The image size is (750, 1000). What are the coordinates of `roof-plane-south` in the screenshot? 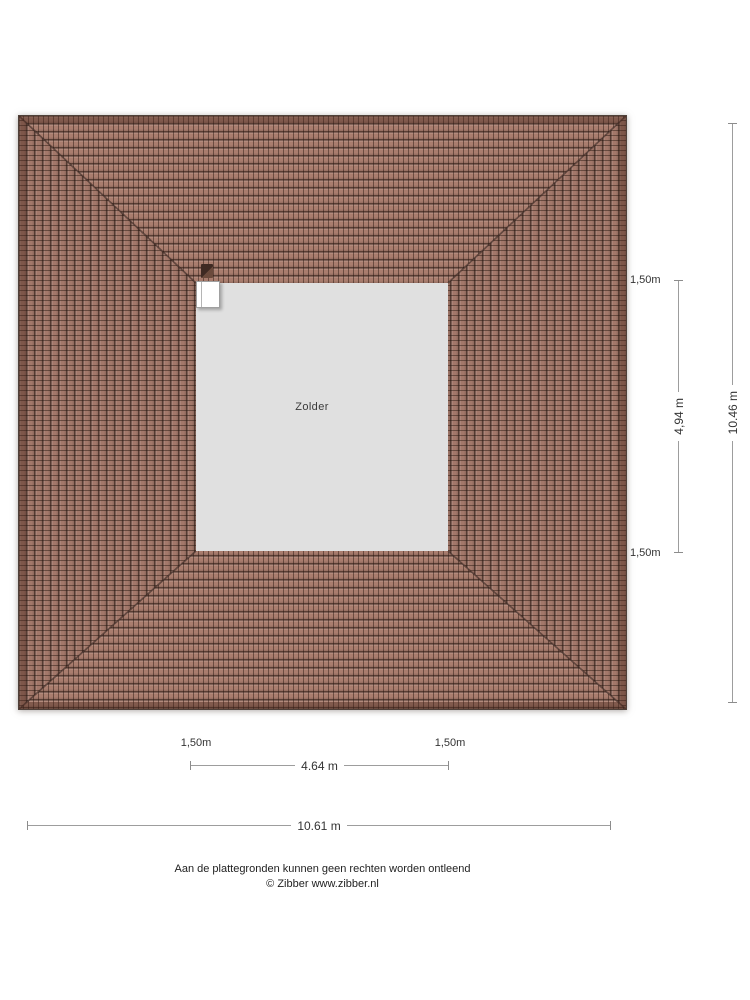 It's located at (322, 630).